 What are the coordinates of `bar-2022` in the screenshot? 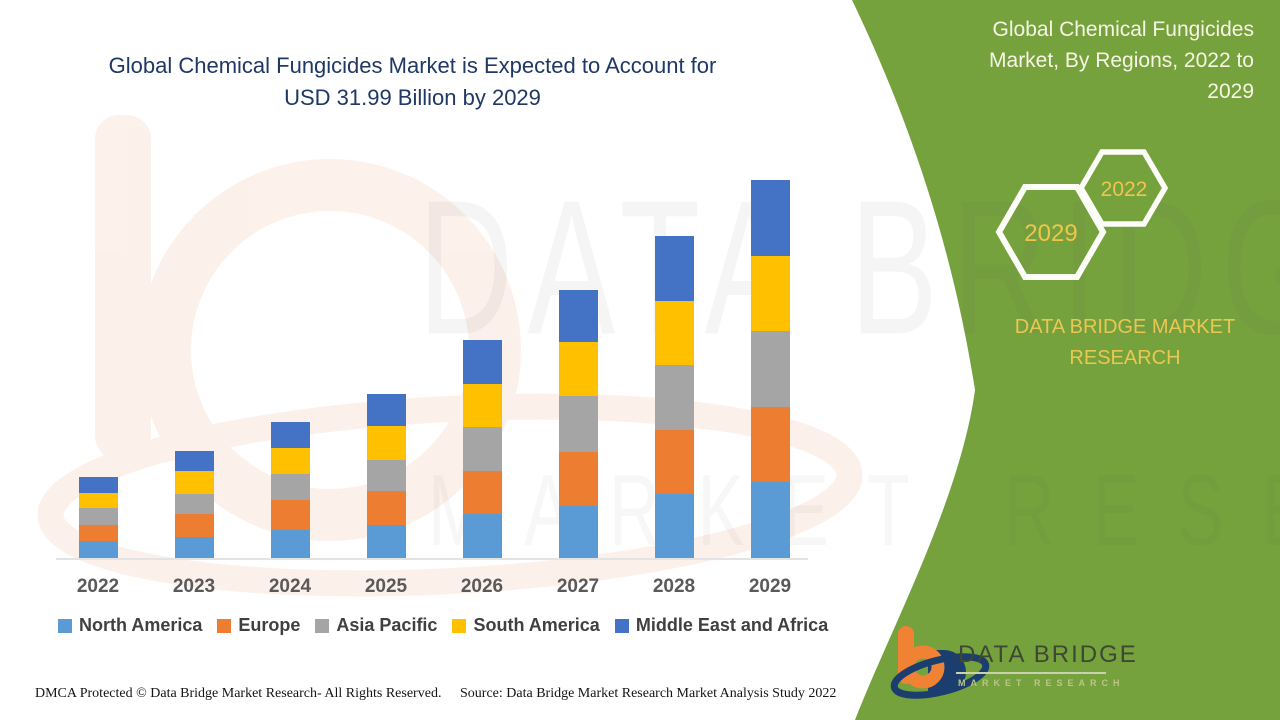 It's located at (98, 517).